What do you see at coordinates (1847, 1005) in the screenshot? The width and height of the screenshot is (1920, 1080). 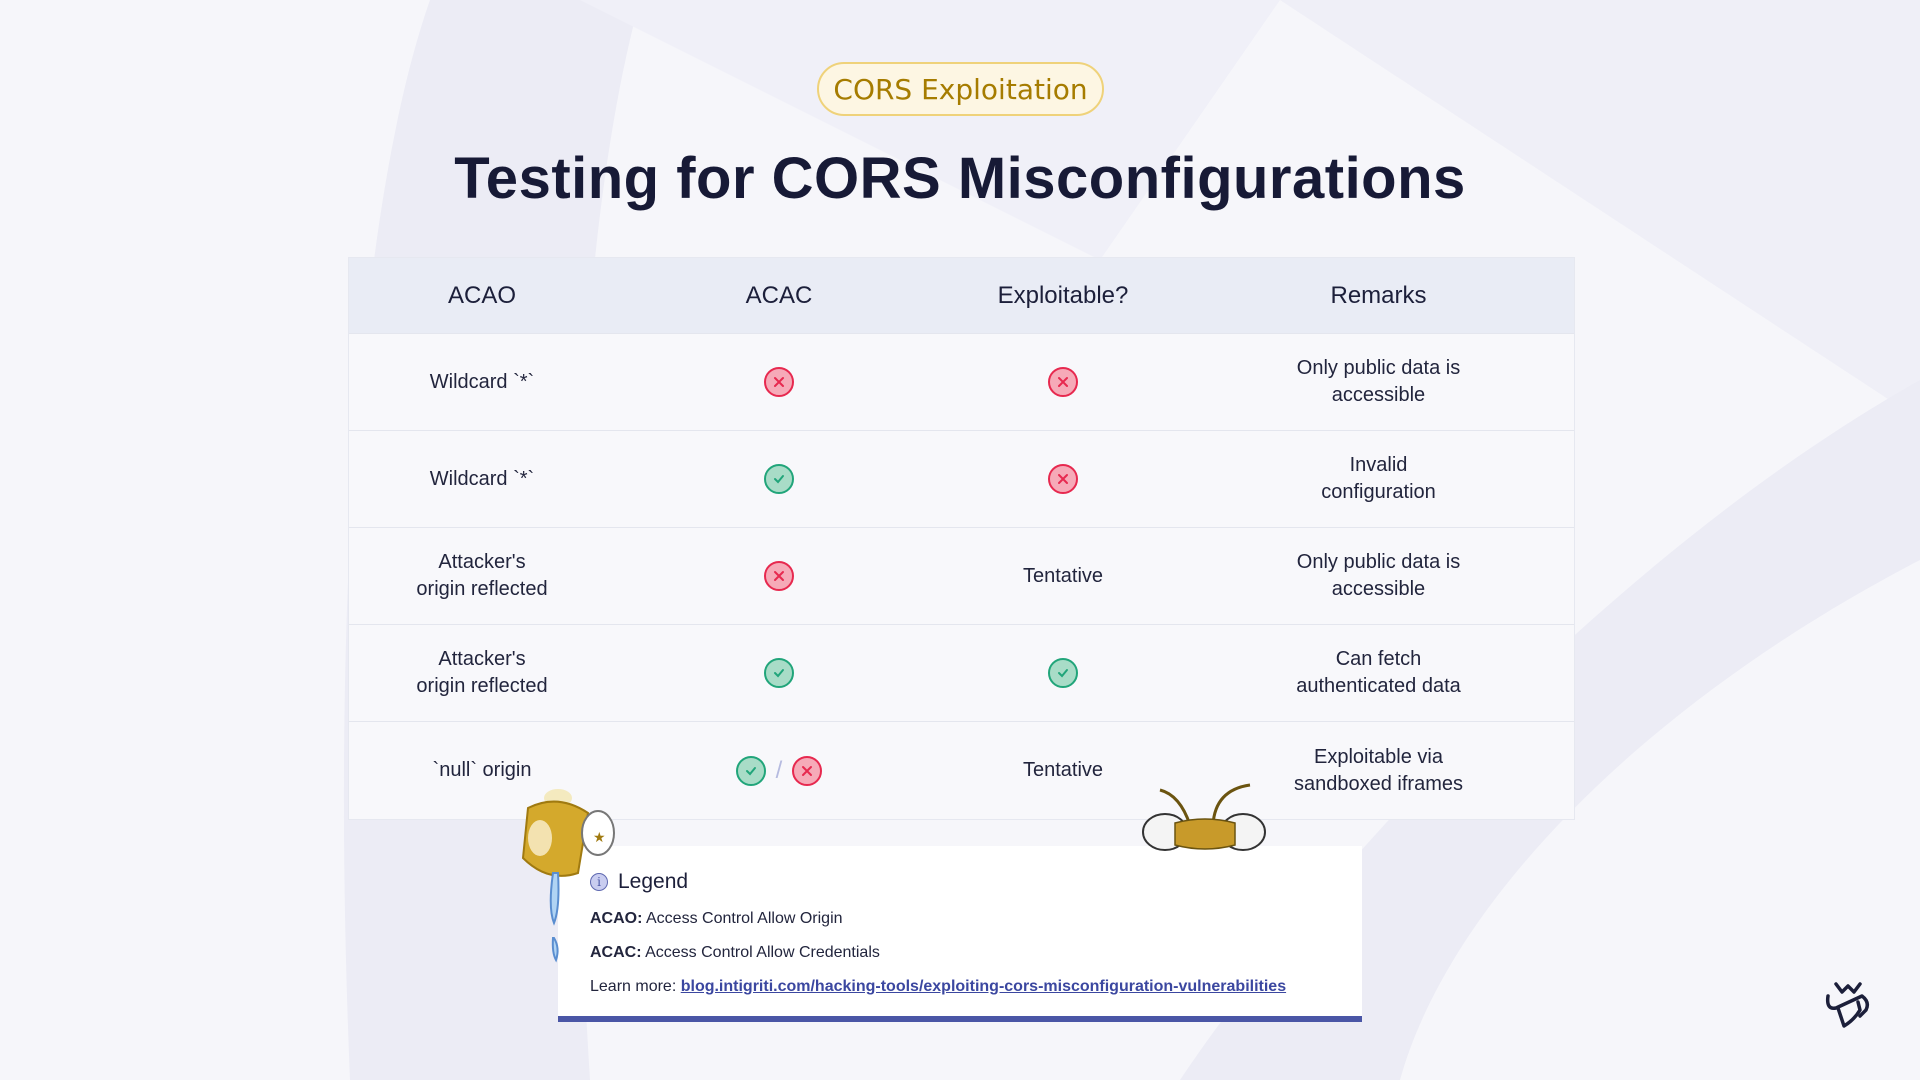 I see `intigriti-logo-icon` at bounding box center [1847, 1005].